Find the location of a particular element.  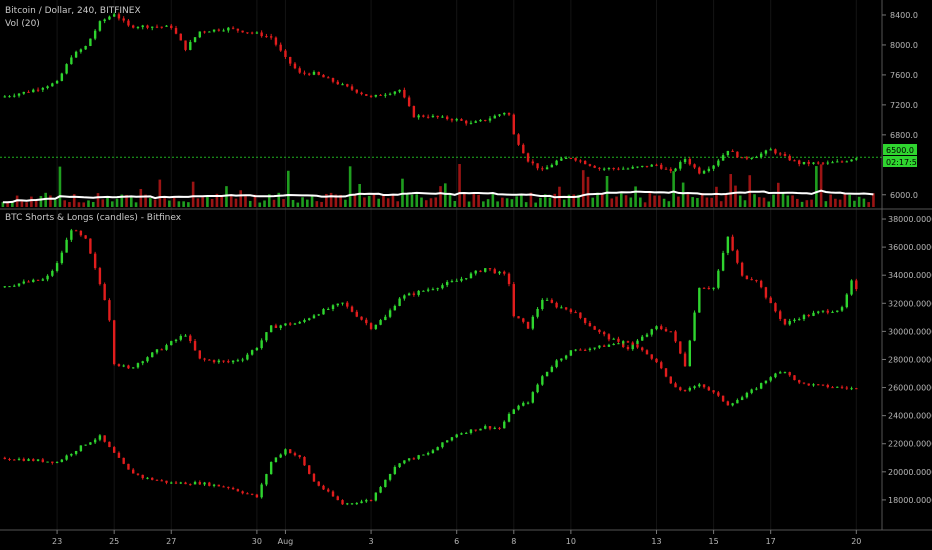

shorts-longs-tick-label: 22000.0000 is located at coordinates (910, 444).